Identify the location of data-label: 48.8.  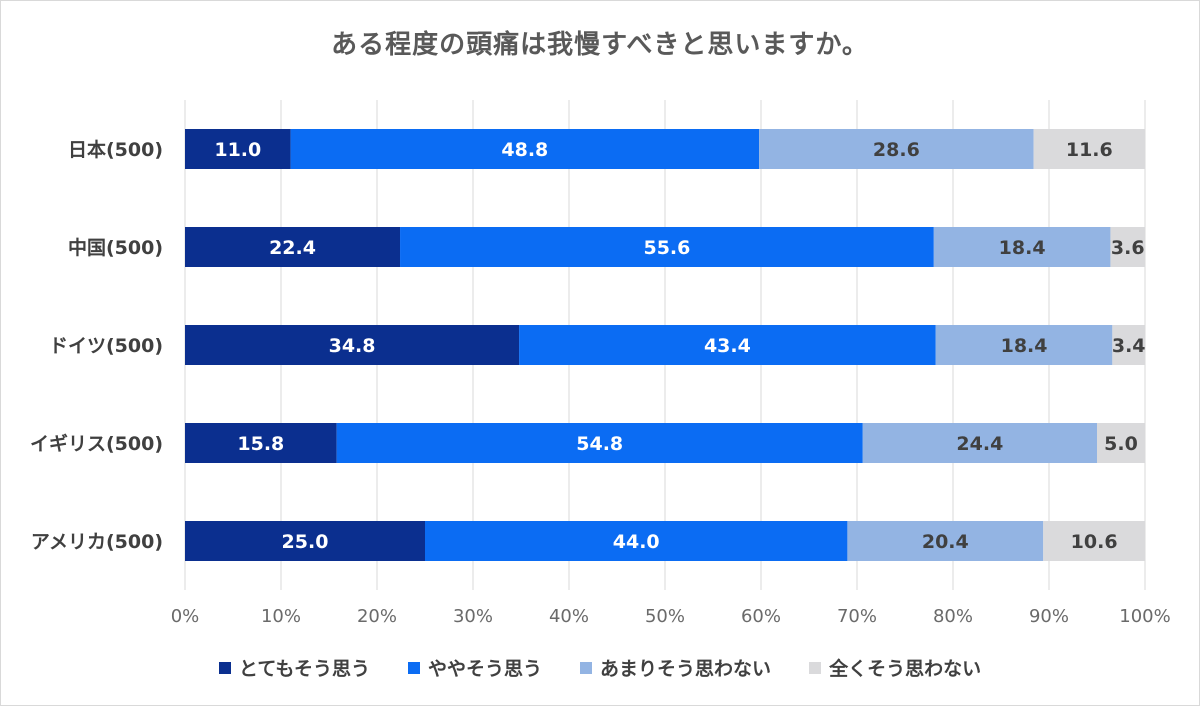
(524, 150).